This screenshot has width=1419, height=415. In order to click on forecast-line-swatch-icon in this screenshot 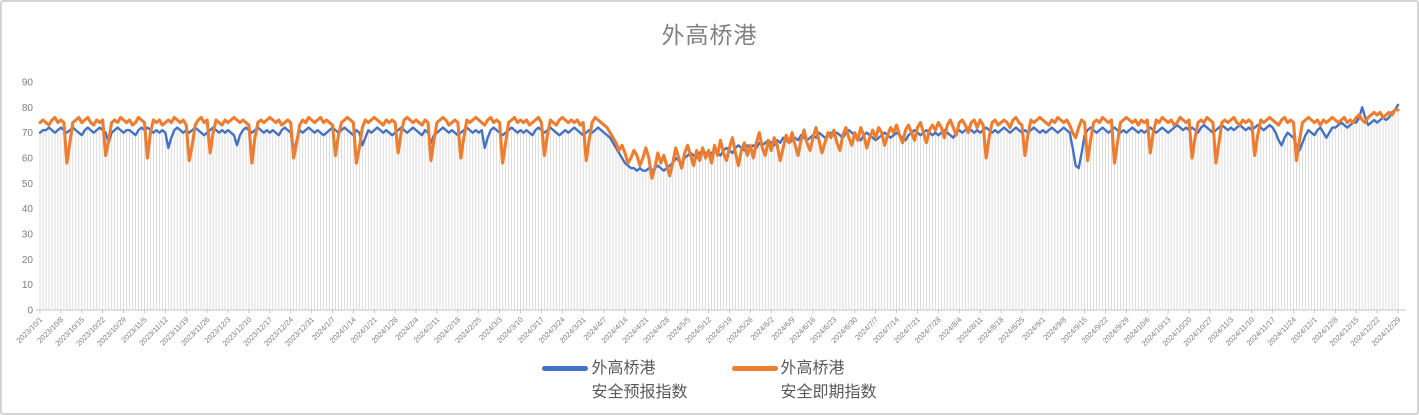, I will do `click(565, 368)`.